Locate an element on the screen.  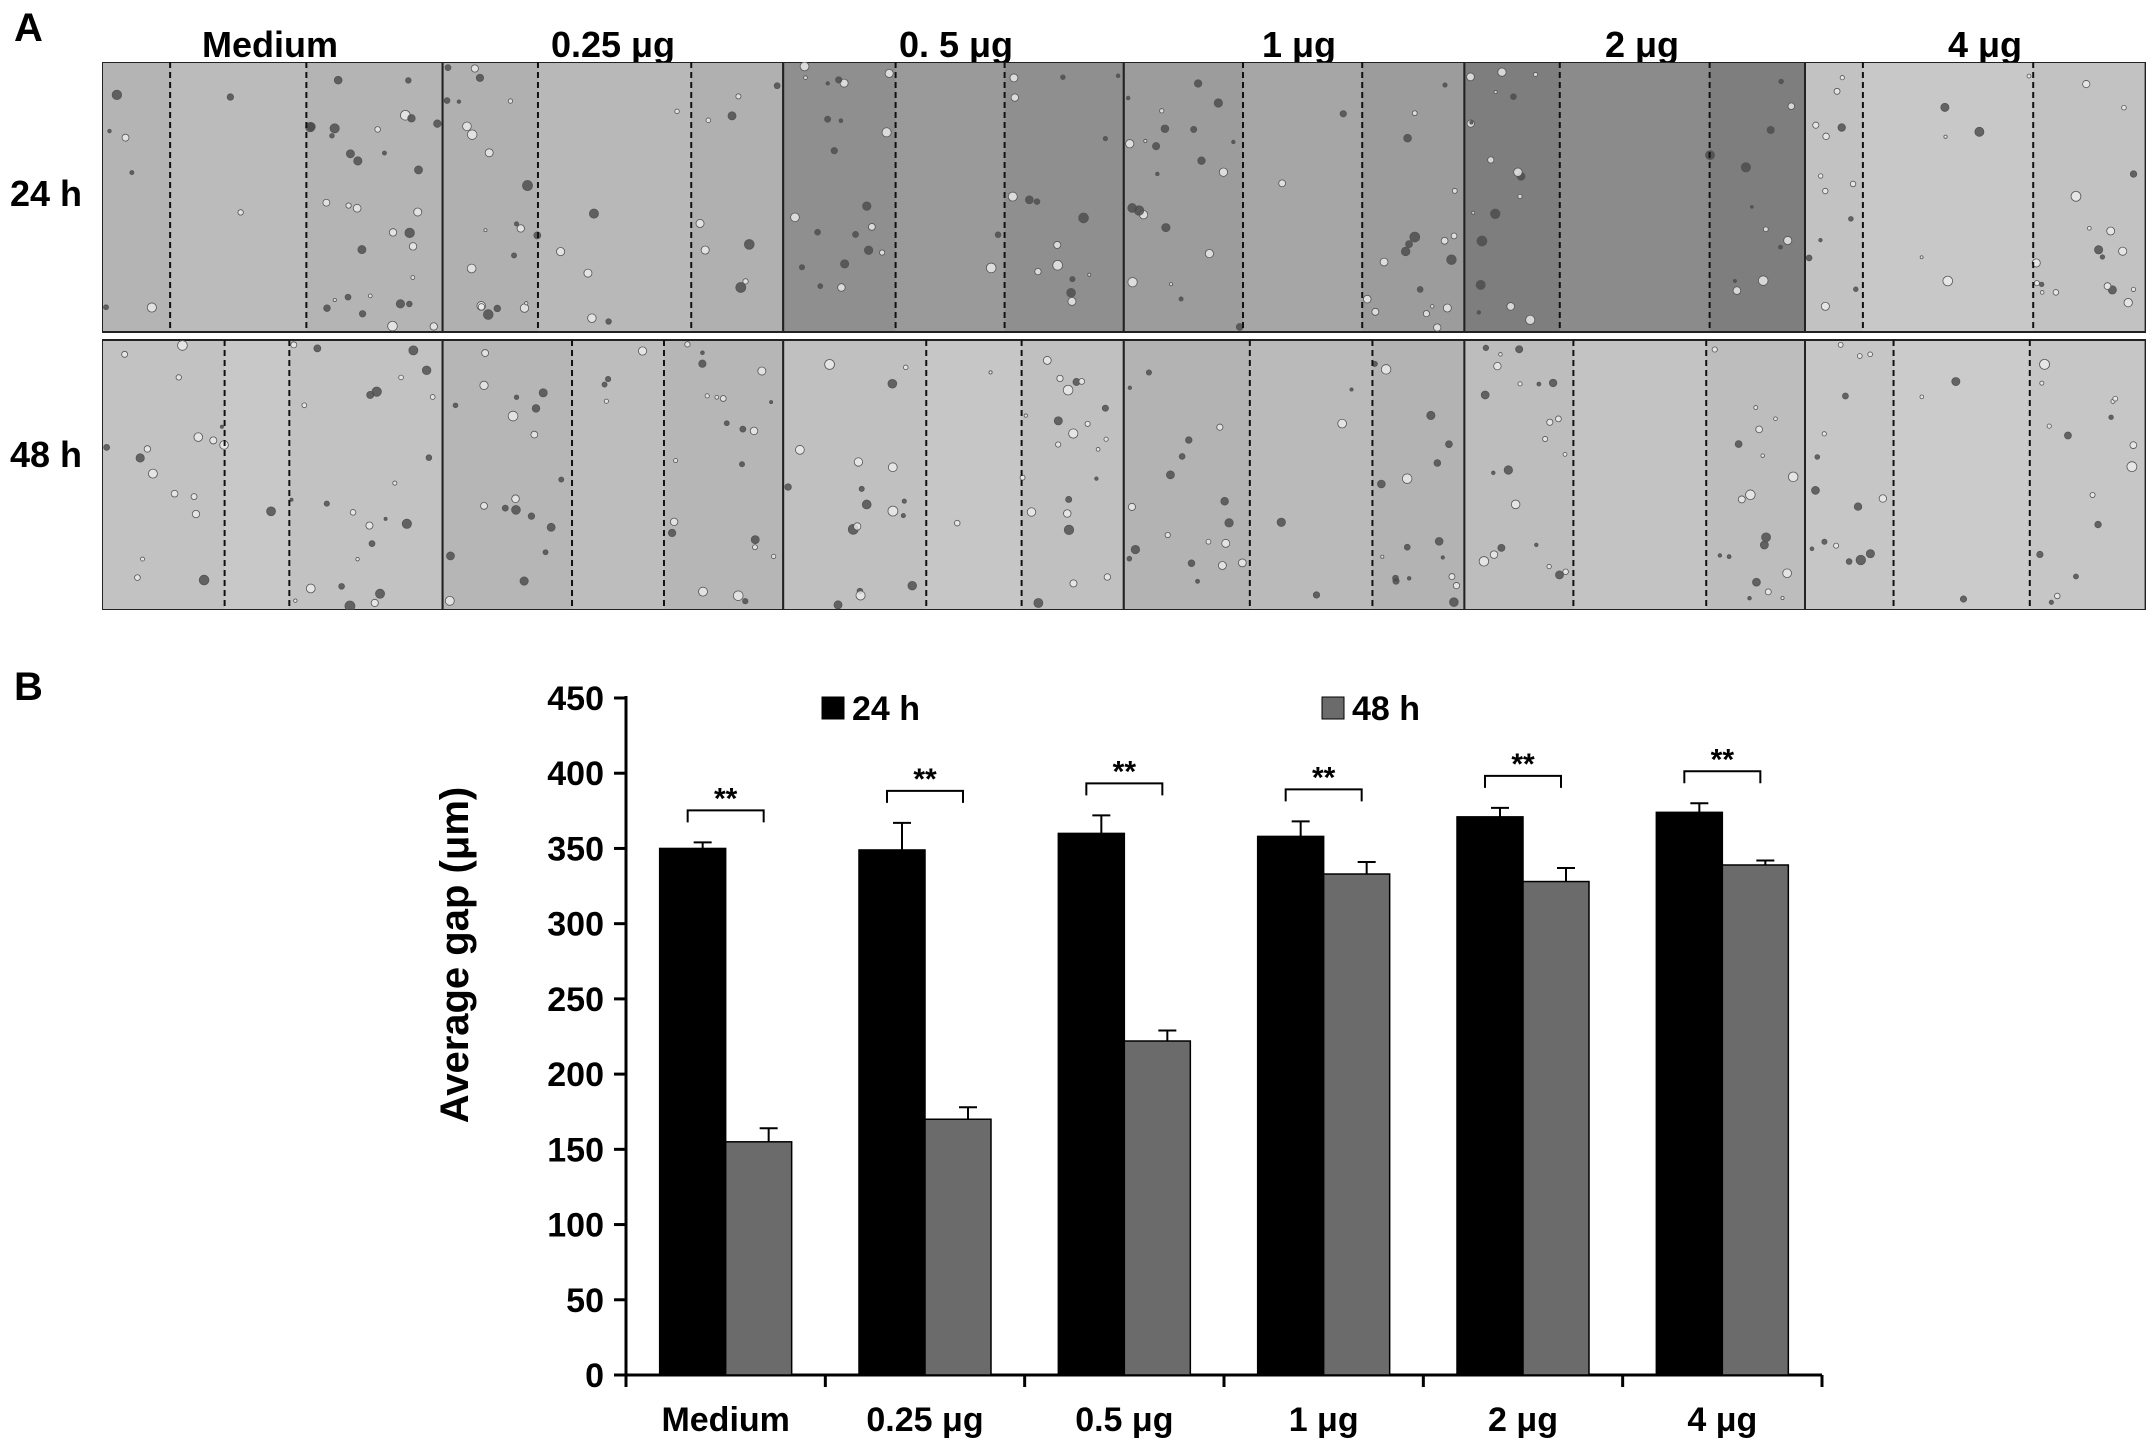
panel-b-label: B is located at coordinates (28, 687).